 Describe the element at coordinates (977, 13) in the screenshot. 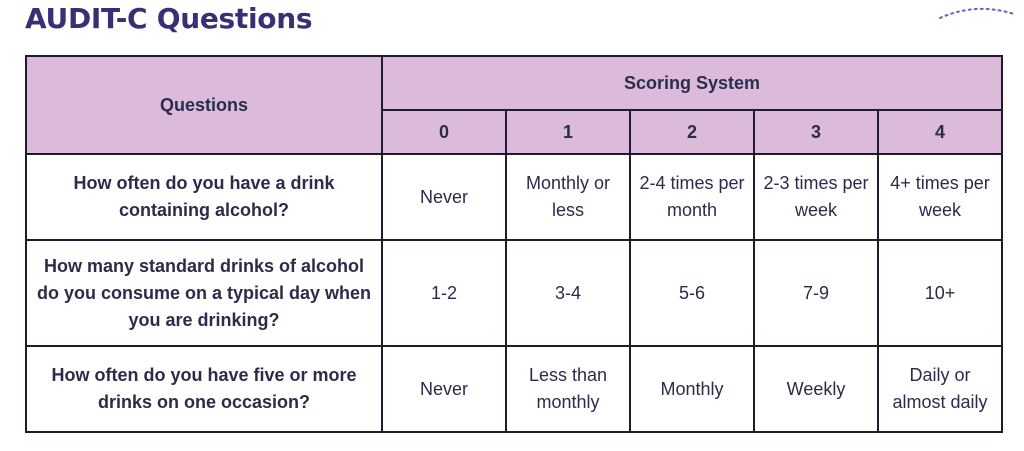

I see `decorative-dotted-arc-icon` at that location.